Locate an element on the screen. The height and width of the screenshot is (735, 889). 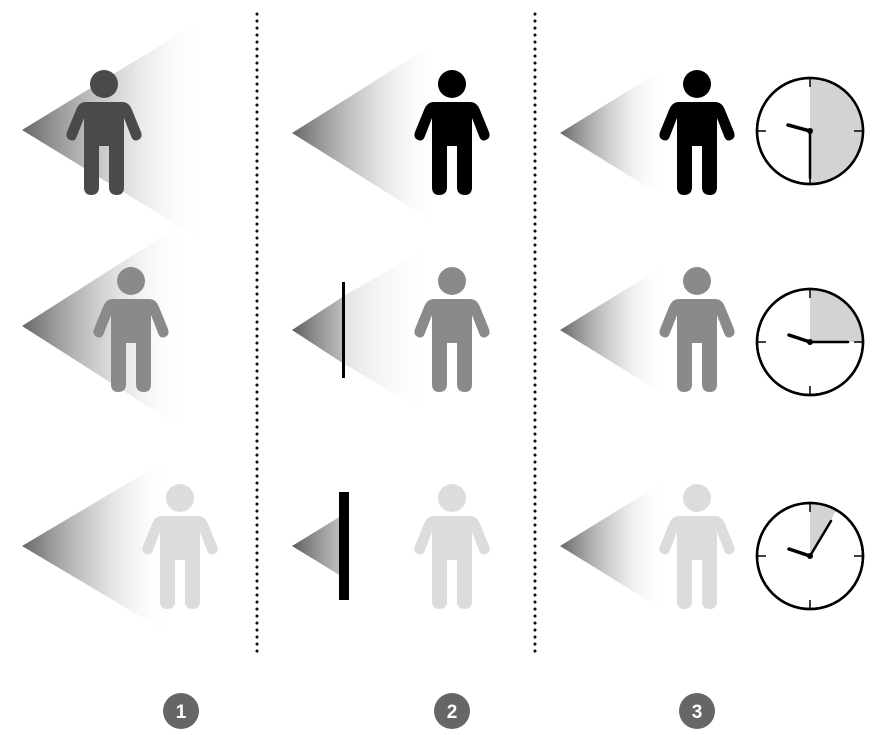
badge-2-label: 2 is located at coordinates (452, 712).